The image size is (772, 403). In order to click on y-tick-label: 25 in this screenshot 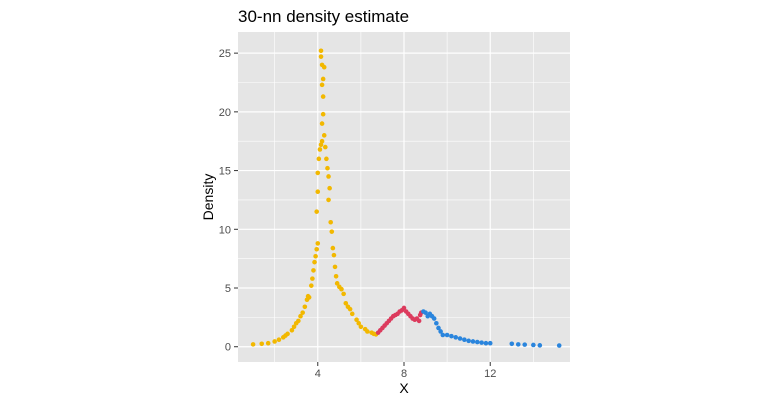, I will do `click(225, 54)`.